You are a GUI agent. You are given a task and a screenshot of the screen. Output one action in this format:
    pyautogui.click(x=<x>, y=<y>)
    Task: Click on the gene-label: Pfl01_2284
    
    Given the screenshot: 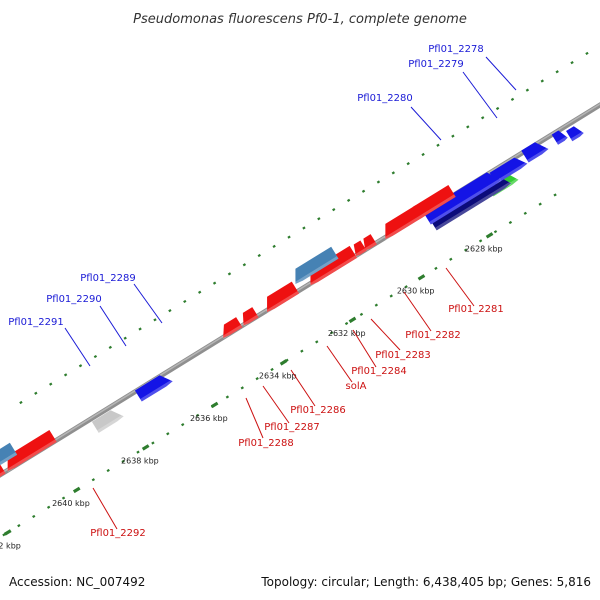 What is the action you would take?
    pyautogui.click(x=379, y=371)
    